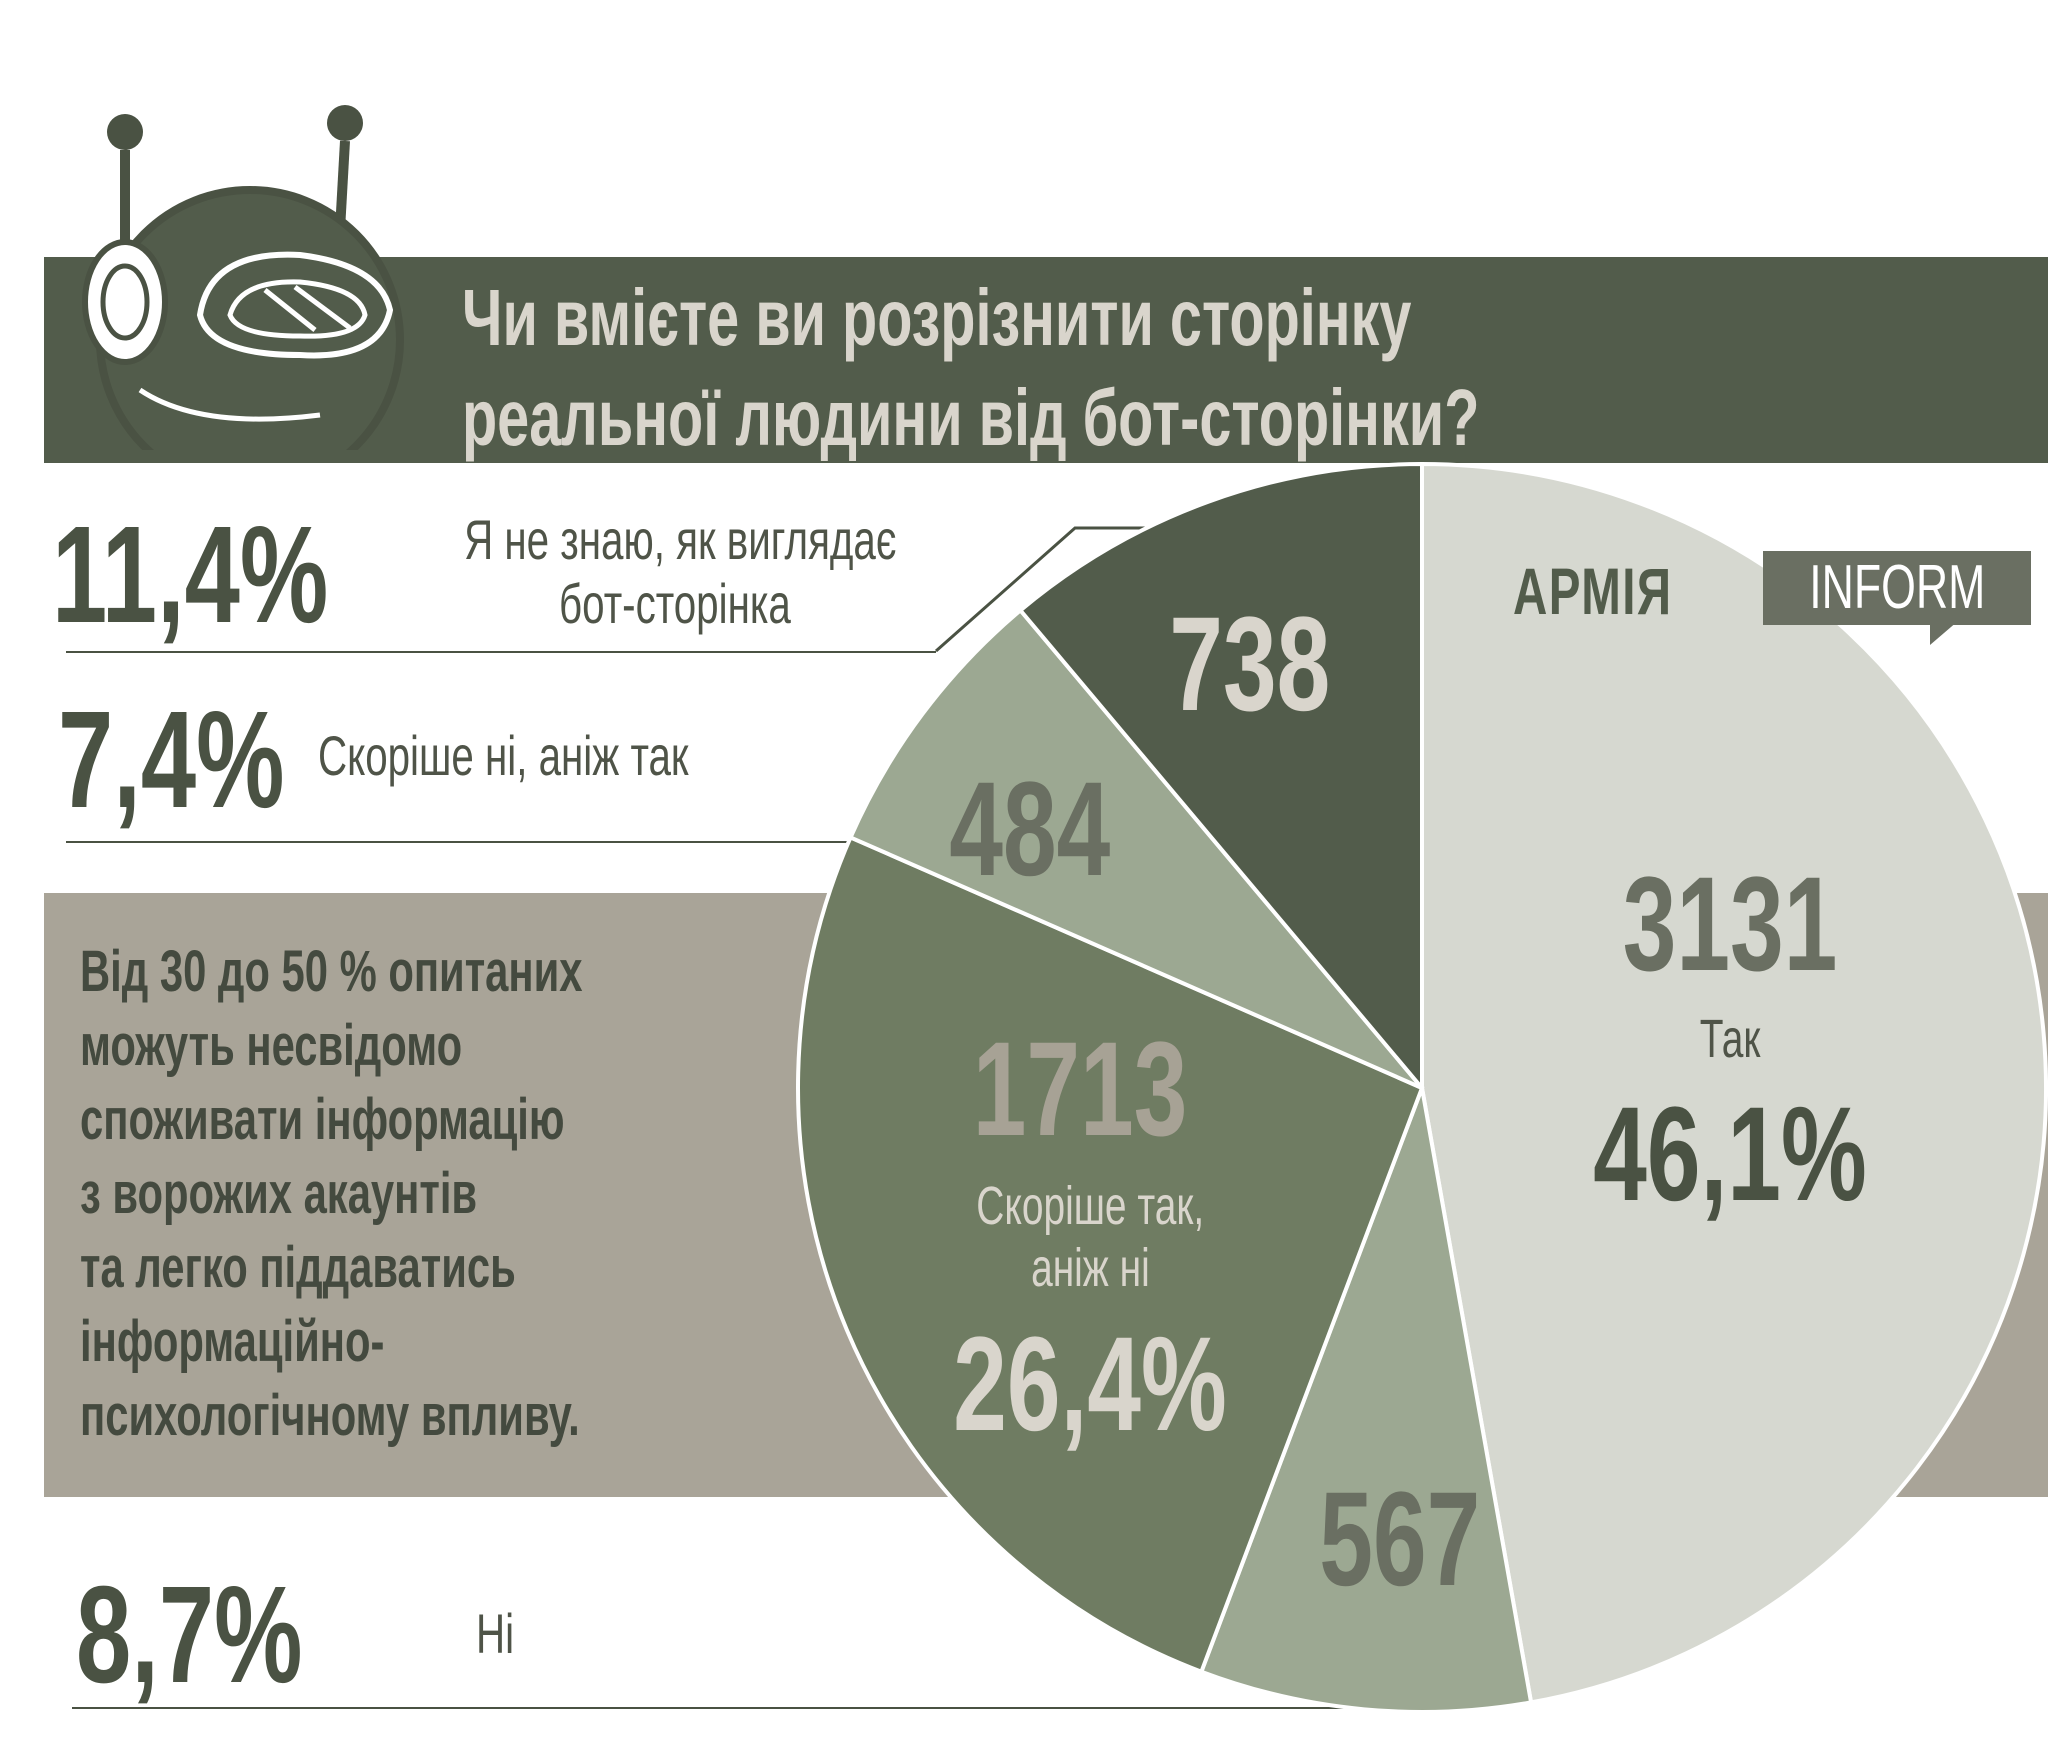 The image size is (2048, 1745). What do you see at coordinates (1250, 664) in the screenshot?
I see `slice-count-dont-know: 738` at bounding box center [1250, 664].